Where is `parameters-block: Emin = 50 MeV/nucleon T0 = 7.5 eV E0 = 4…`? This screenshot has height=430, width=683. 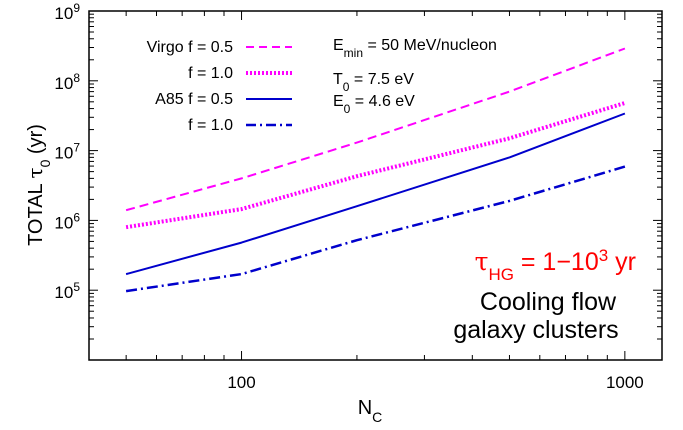
parameters-block: Emin = 50 MeV/nucleon T0 = 7.5 eV E0 = 4… is located at coordinates (415, 76).